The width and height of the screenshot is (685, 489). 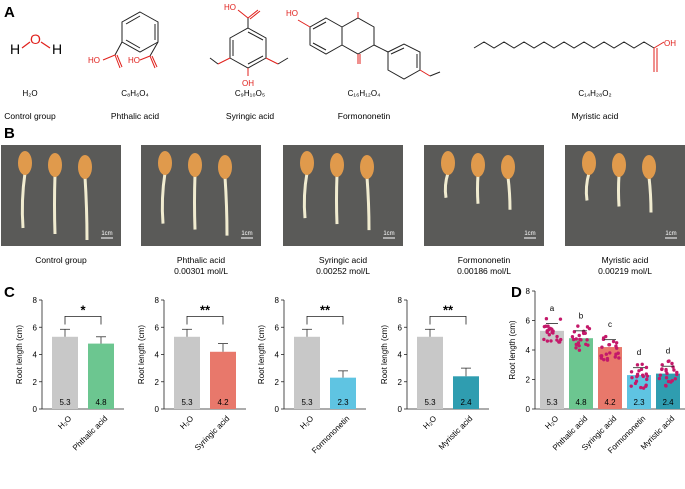 I want to click on atom-h-right: H, so click(x=57, y=49).